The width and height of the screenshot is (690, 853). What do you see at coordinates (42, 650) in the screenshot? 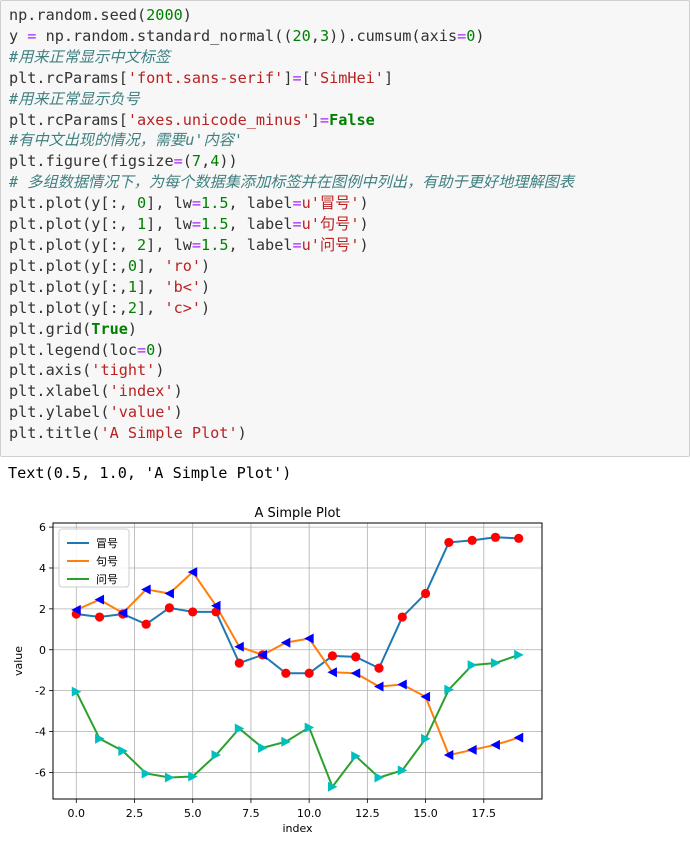
I see `y-tick-label: 0` at bounding box center [42, 650].